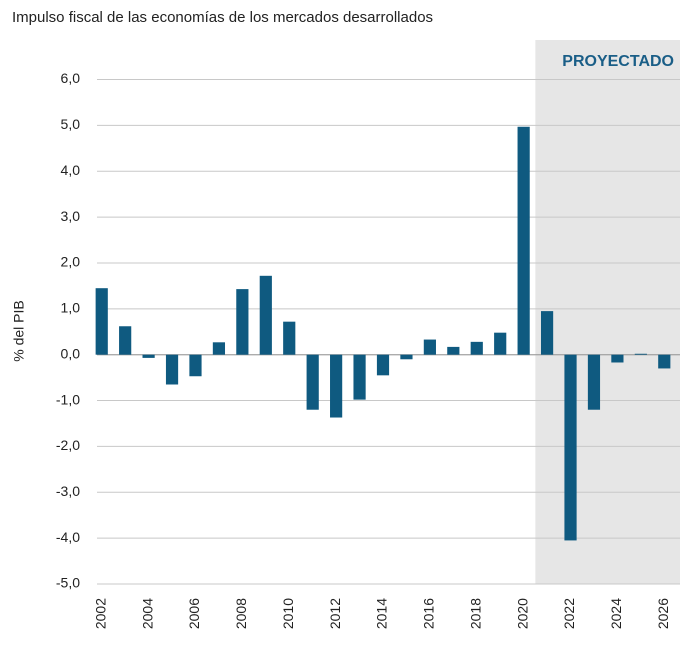 The image size is (688, 648). I want to click on x-tick-label: 2024, so click(616, 613).